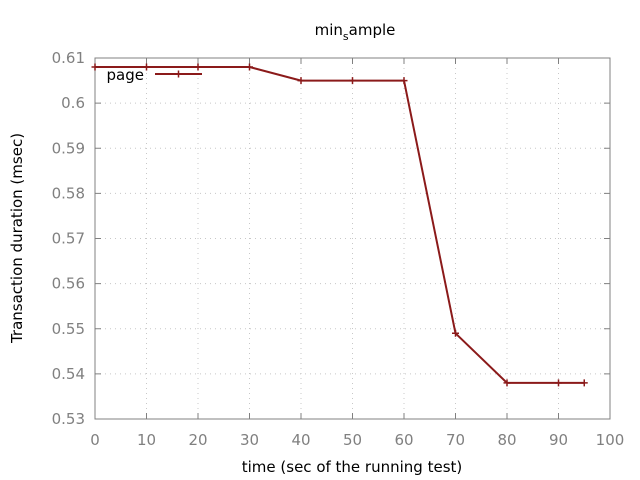 This screenshot has height=480, width=640. I want to click on x-tick-label: 40, so click(300, 440).